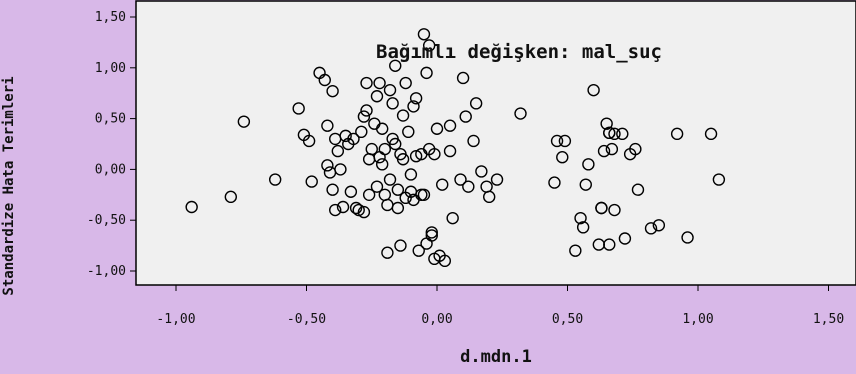  What do you see at coordinates (519, 52) in the screenshot?
I see `chart-title: Bağımlı değişken: mal_suç` at bounding box center [519, 52].